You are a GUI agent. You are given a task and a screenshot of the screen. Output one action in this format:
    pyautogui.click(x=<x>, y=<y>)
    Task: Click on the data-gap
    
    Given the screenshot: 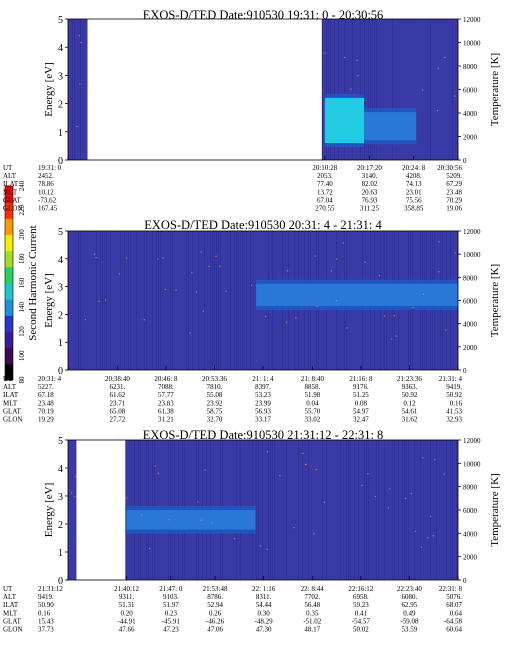 What is the action you would take?
    pyautogui.click(x=204, y=89)
    